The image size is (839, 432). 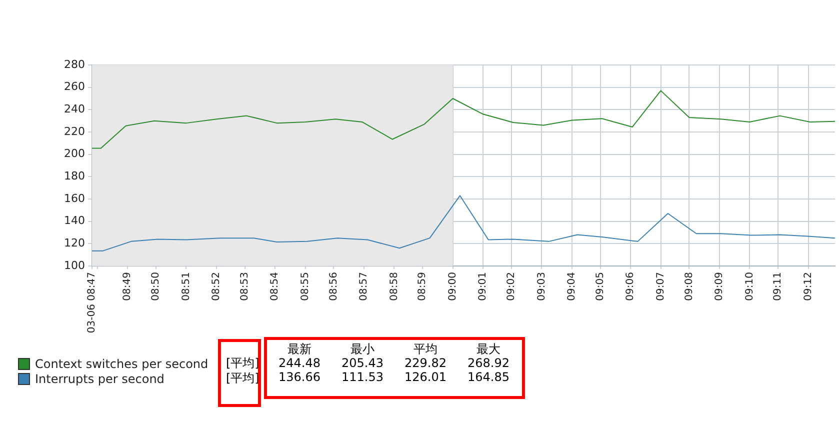 What do you see at coordinates (452, 286) in the screenshot?
I see `x-tick-label: 09:00` at bounding box center [452, 286].